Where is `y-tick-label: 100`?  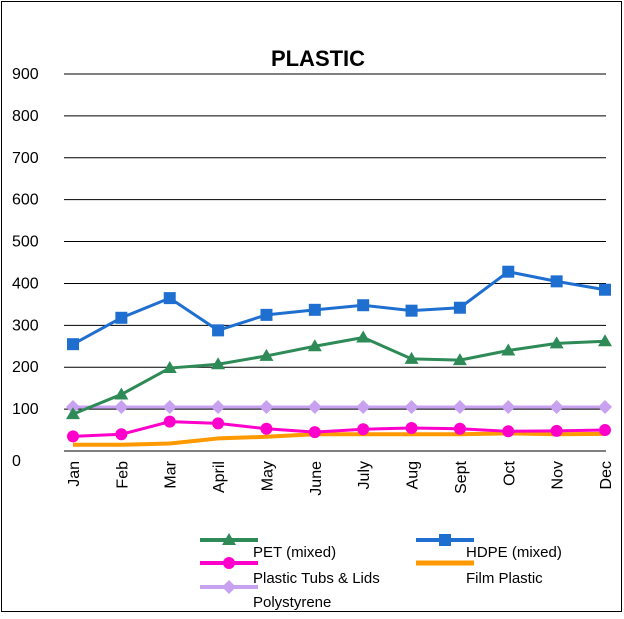
y-tick-label: 100 is located at coordinates (25, 409).